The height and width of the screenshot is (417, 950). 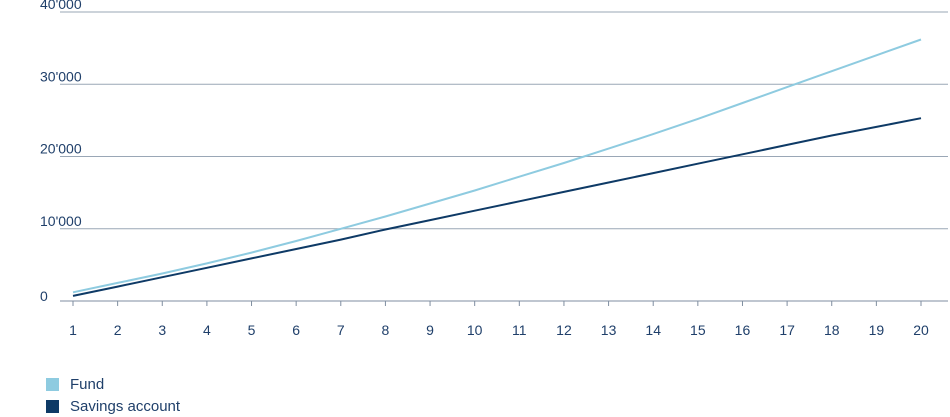 I want to click on x-tick-label: 19, so click(x=877, y=330).